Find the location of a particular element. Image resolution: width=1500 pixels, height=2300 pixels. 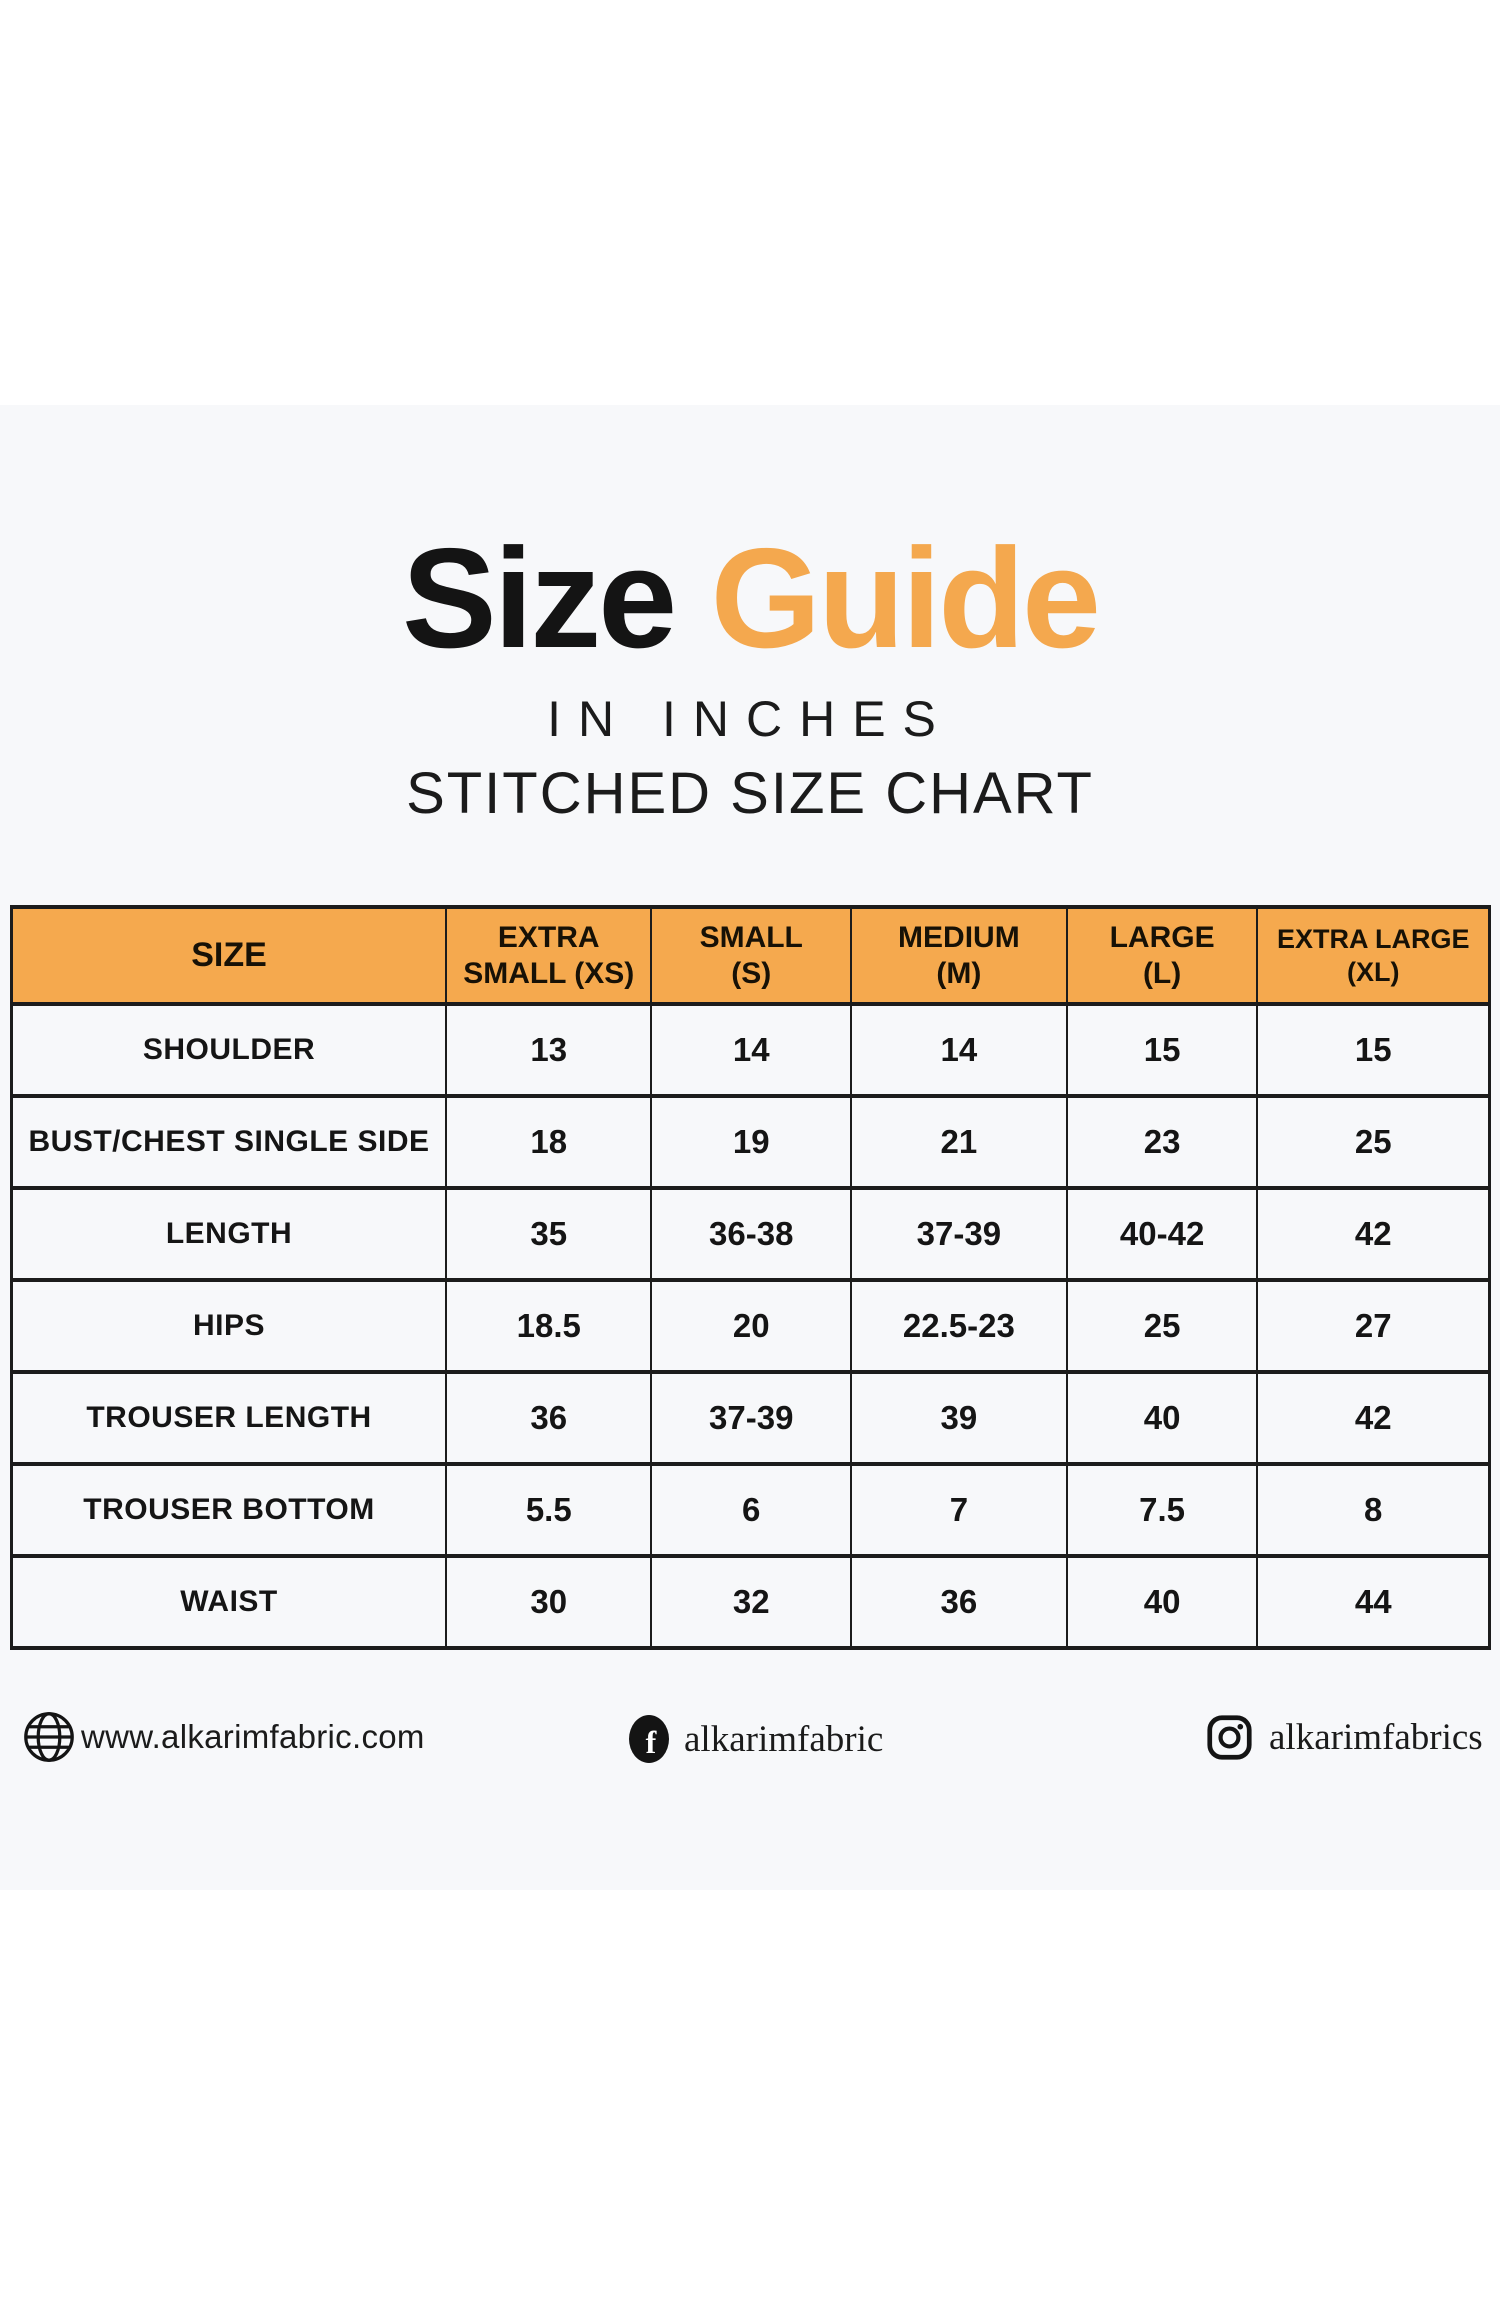

table-row-length: LENGTH 35 36-38 37-39 40-42 42 is located at coordinates (750, 1234).